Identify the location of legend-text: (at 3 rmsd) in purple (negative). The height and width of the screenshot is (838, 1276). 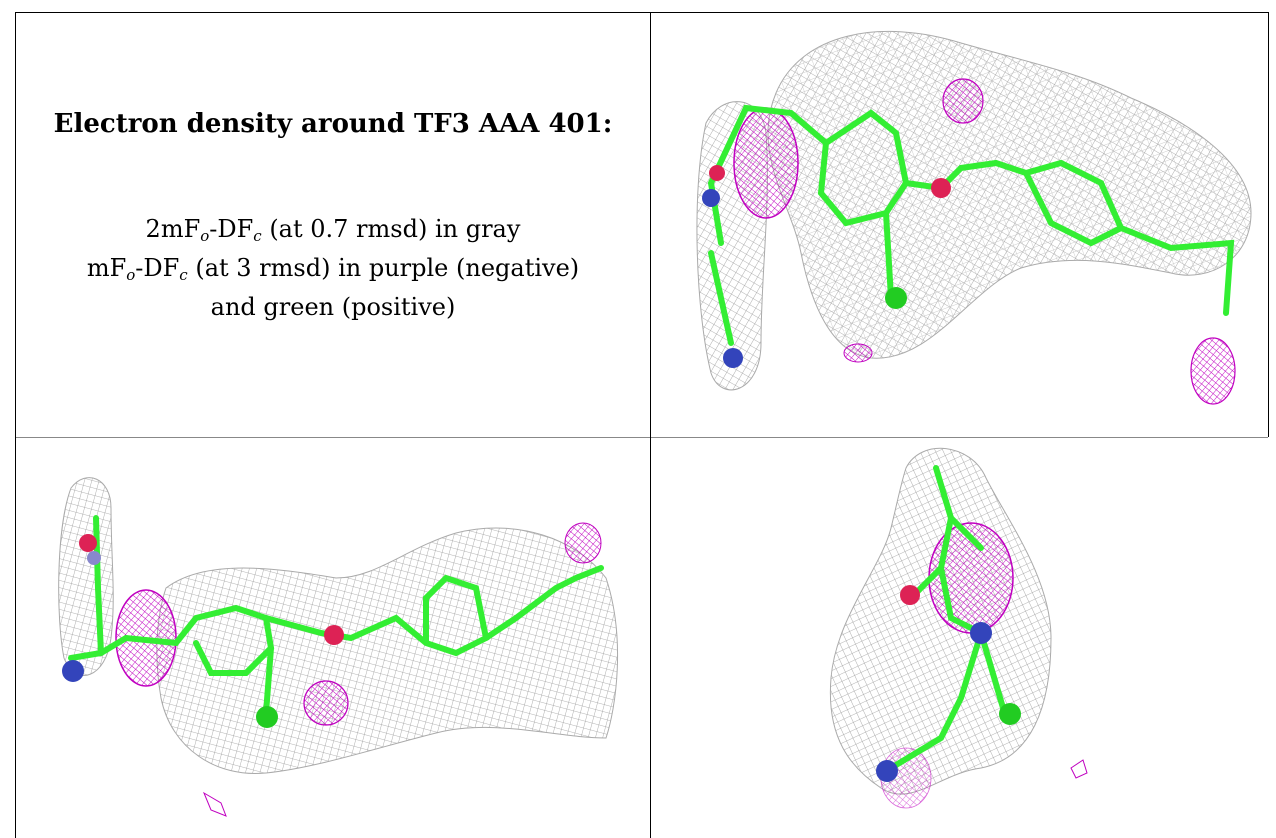
(383, 268).